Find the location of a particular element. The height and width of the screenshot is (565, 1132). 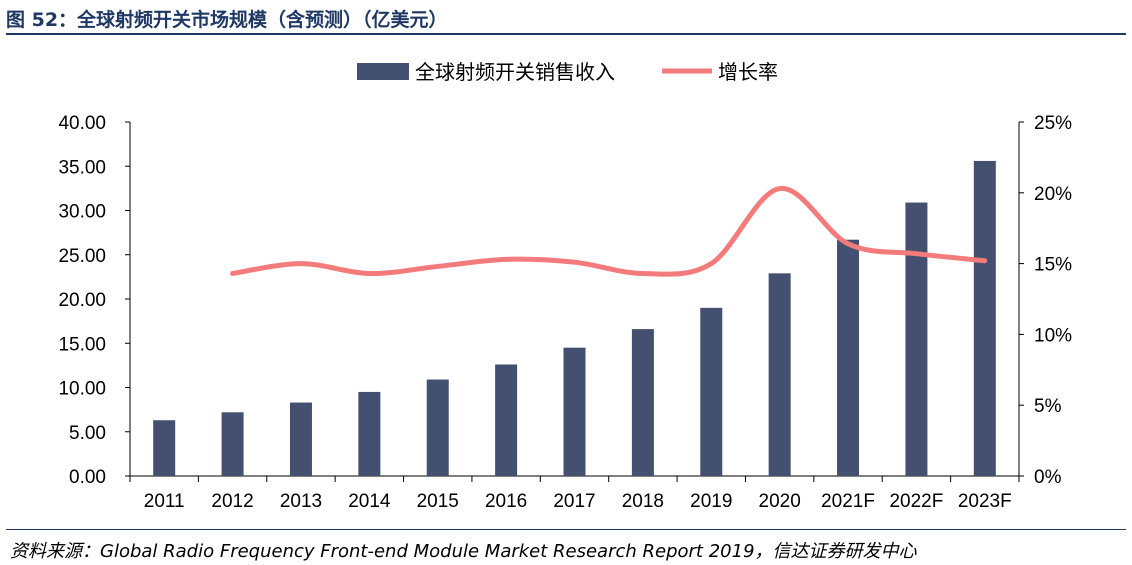

y-left-tick-label: 15.00 is located at coordinates (82, 344).